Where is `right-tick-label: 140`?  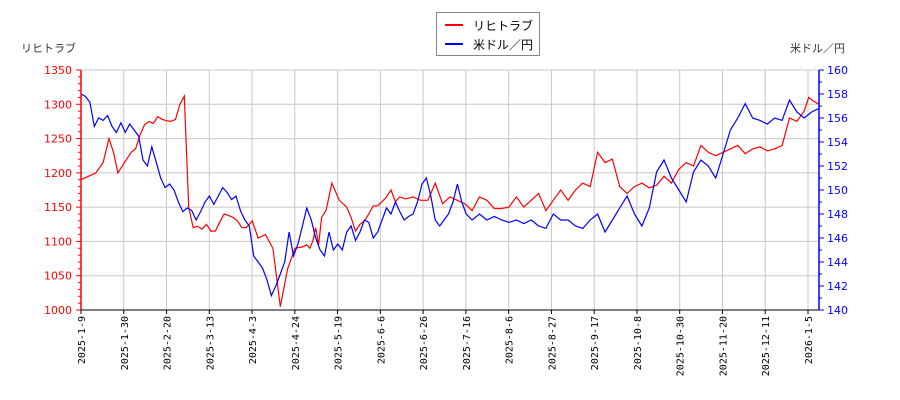 right-tick-label: 140 is located at coordinates (837, 310).